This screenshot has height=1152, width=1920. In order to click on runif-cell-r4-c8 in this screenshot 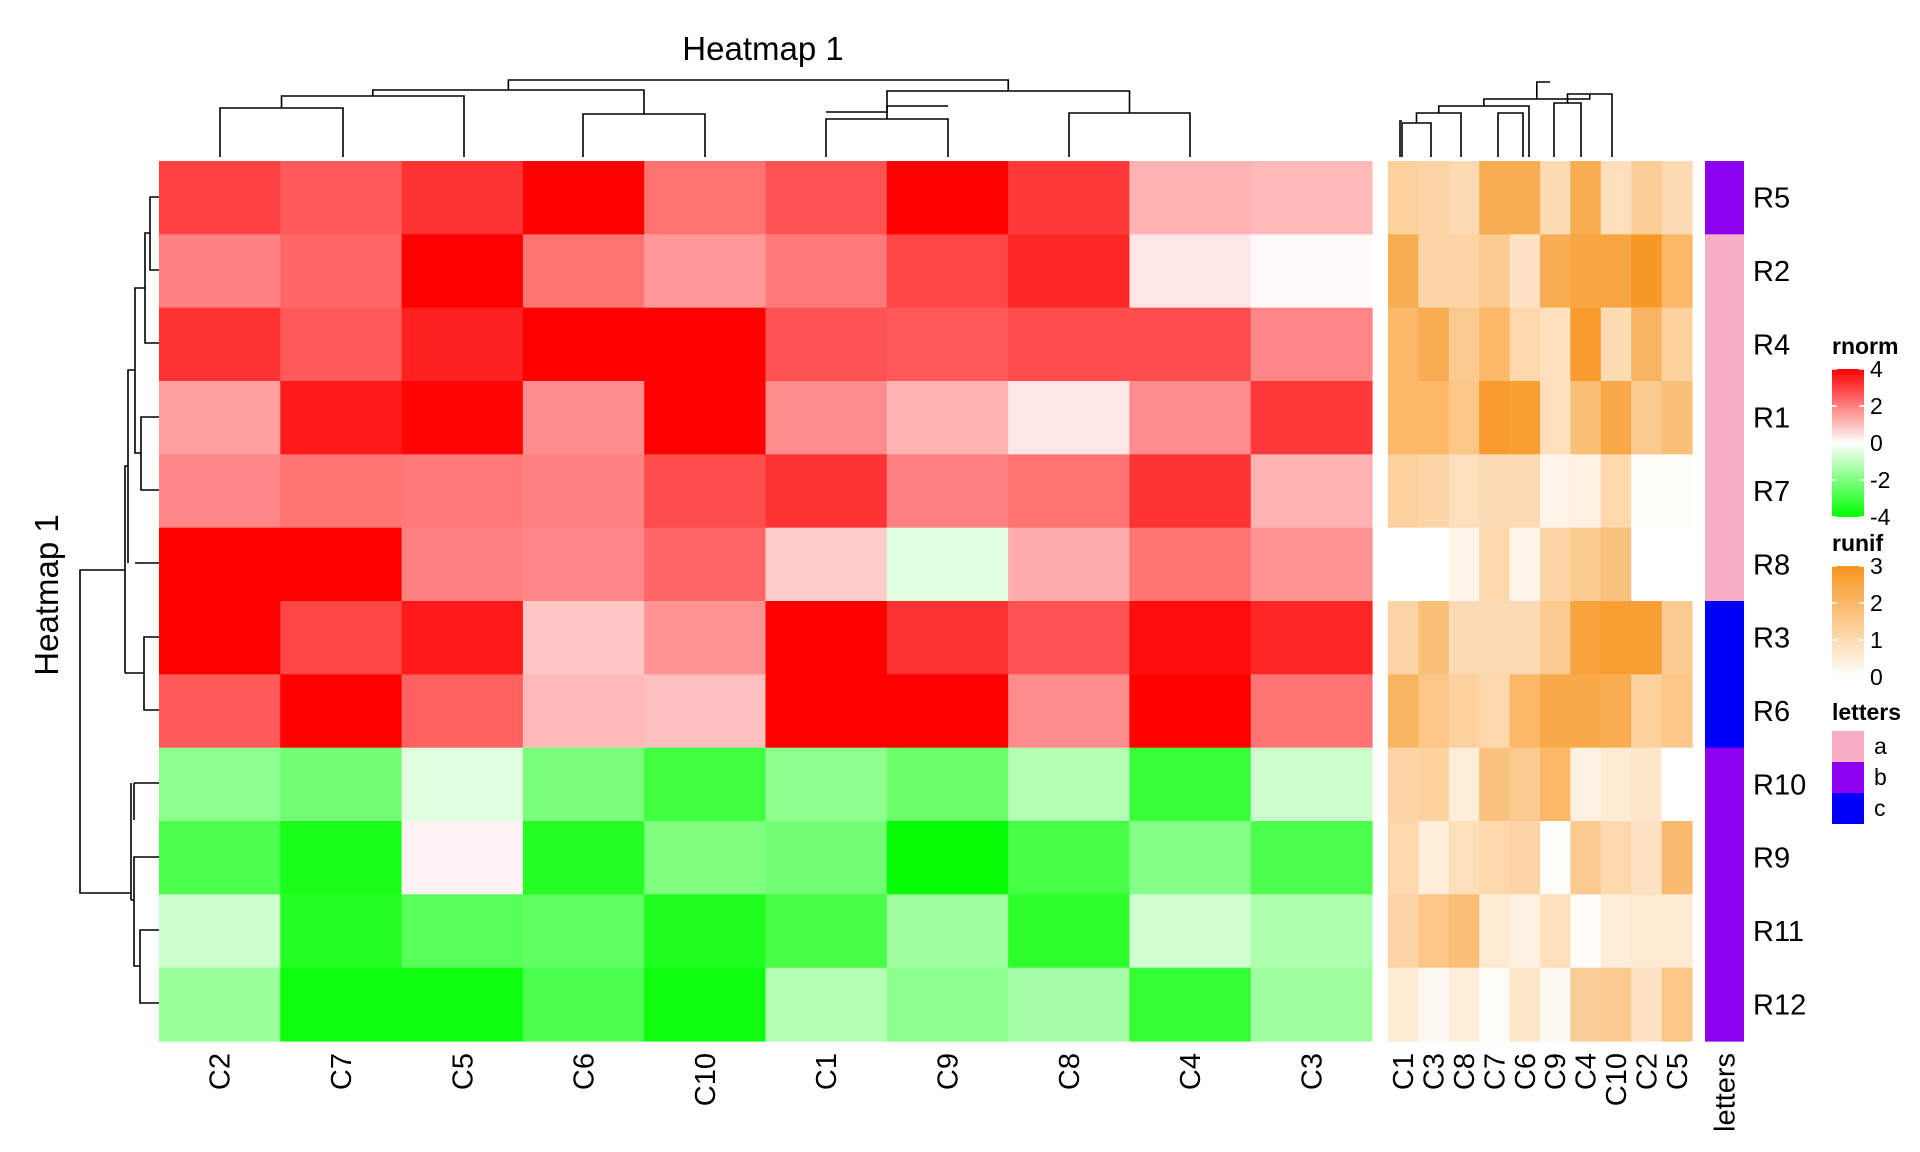, I will do `click(1464, 344)`.